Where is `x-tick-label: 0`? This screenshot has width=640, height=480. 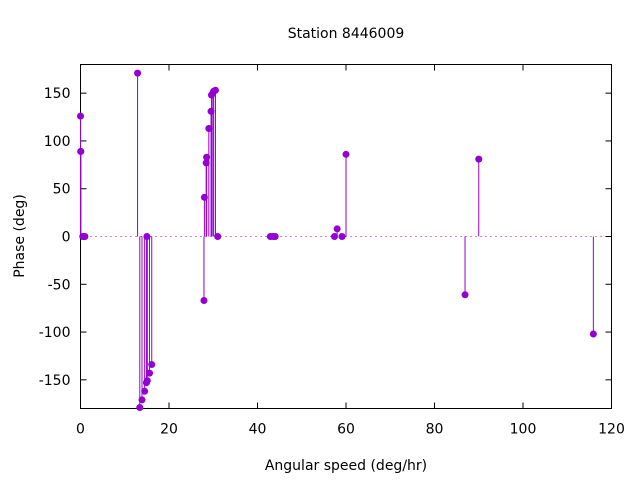
x-tick-label: 0 is located at coordinates (80, 430).